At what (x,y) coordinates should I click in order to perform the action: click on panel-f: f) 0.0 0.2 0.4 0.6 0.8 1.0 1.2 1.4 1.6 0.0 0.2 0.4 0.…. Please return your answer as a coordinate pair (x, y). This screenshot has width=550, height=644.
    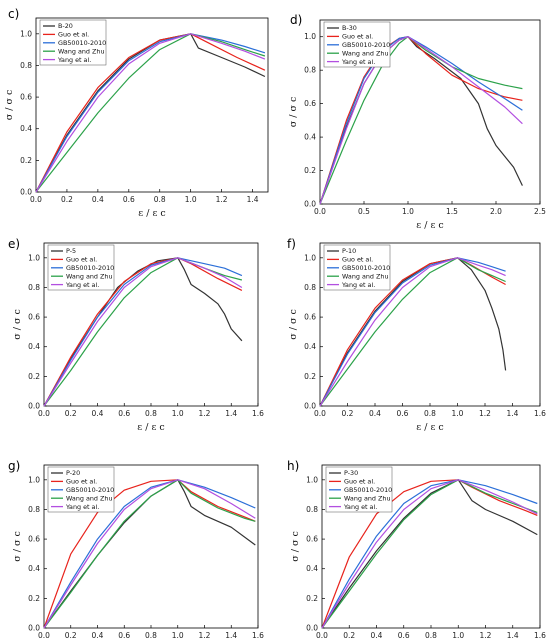
    Looking at the image, I should click on (416, 335).